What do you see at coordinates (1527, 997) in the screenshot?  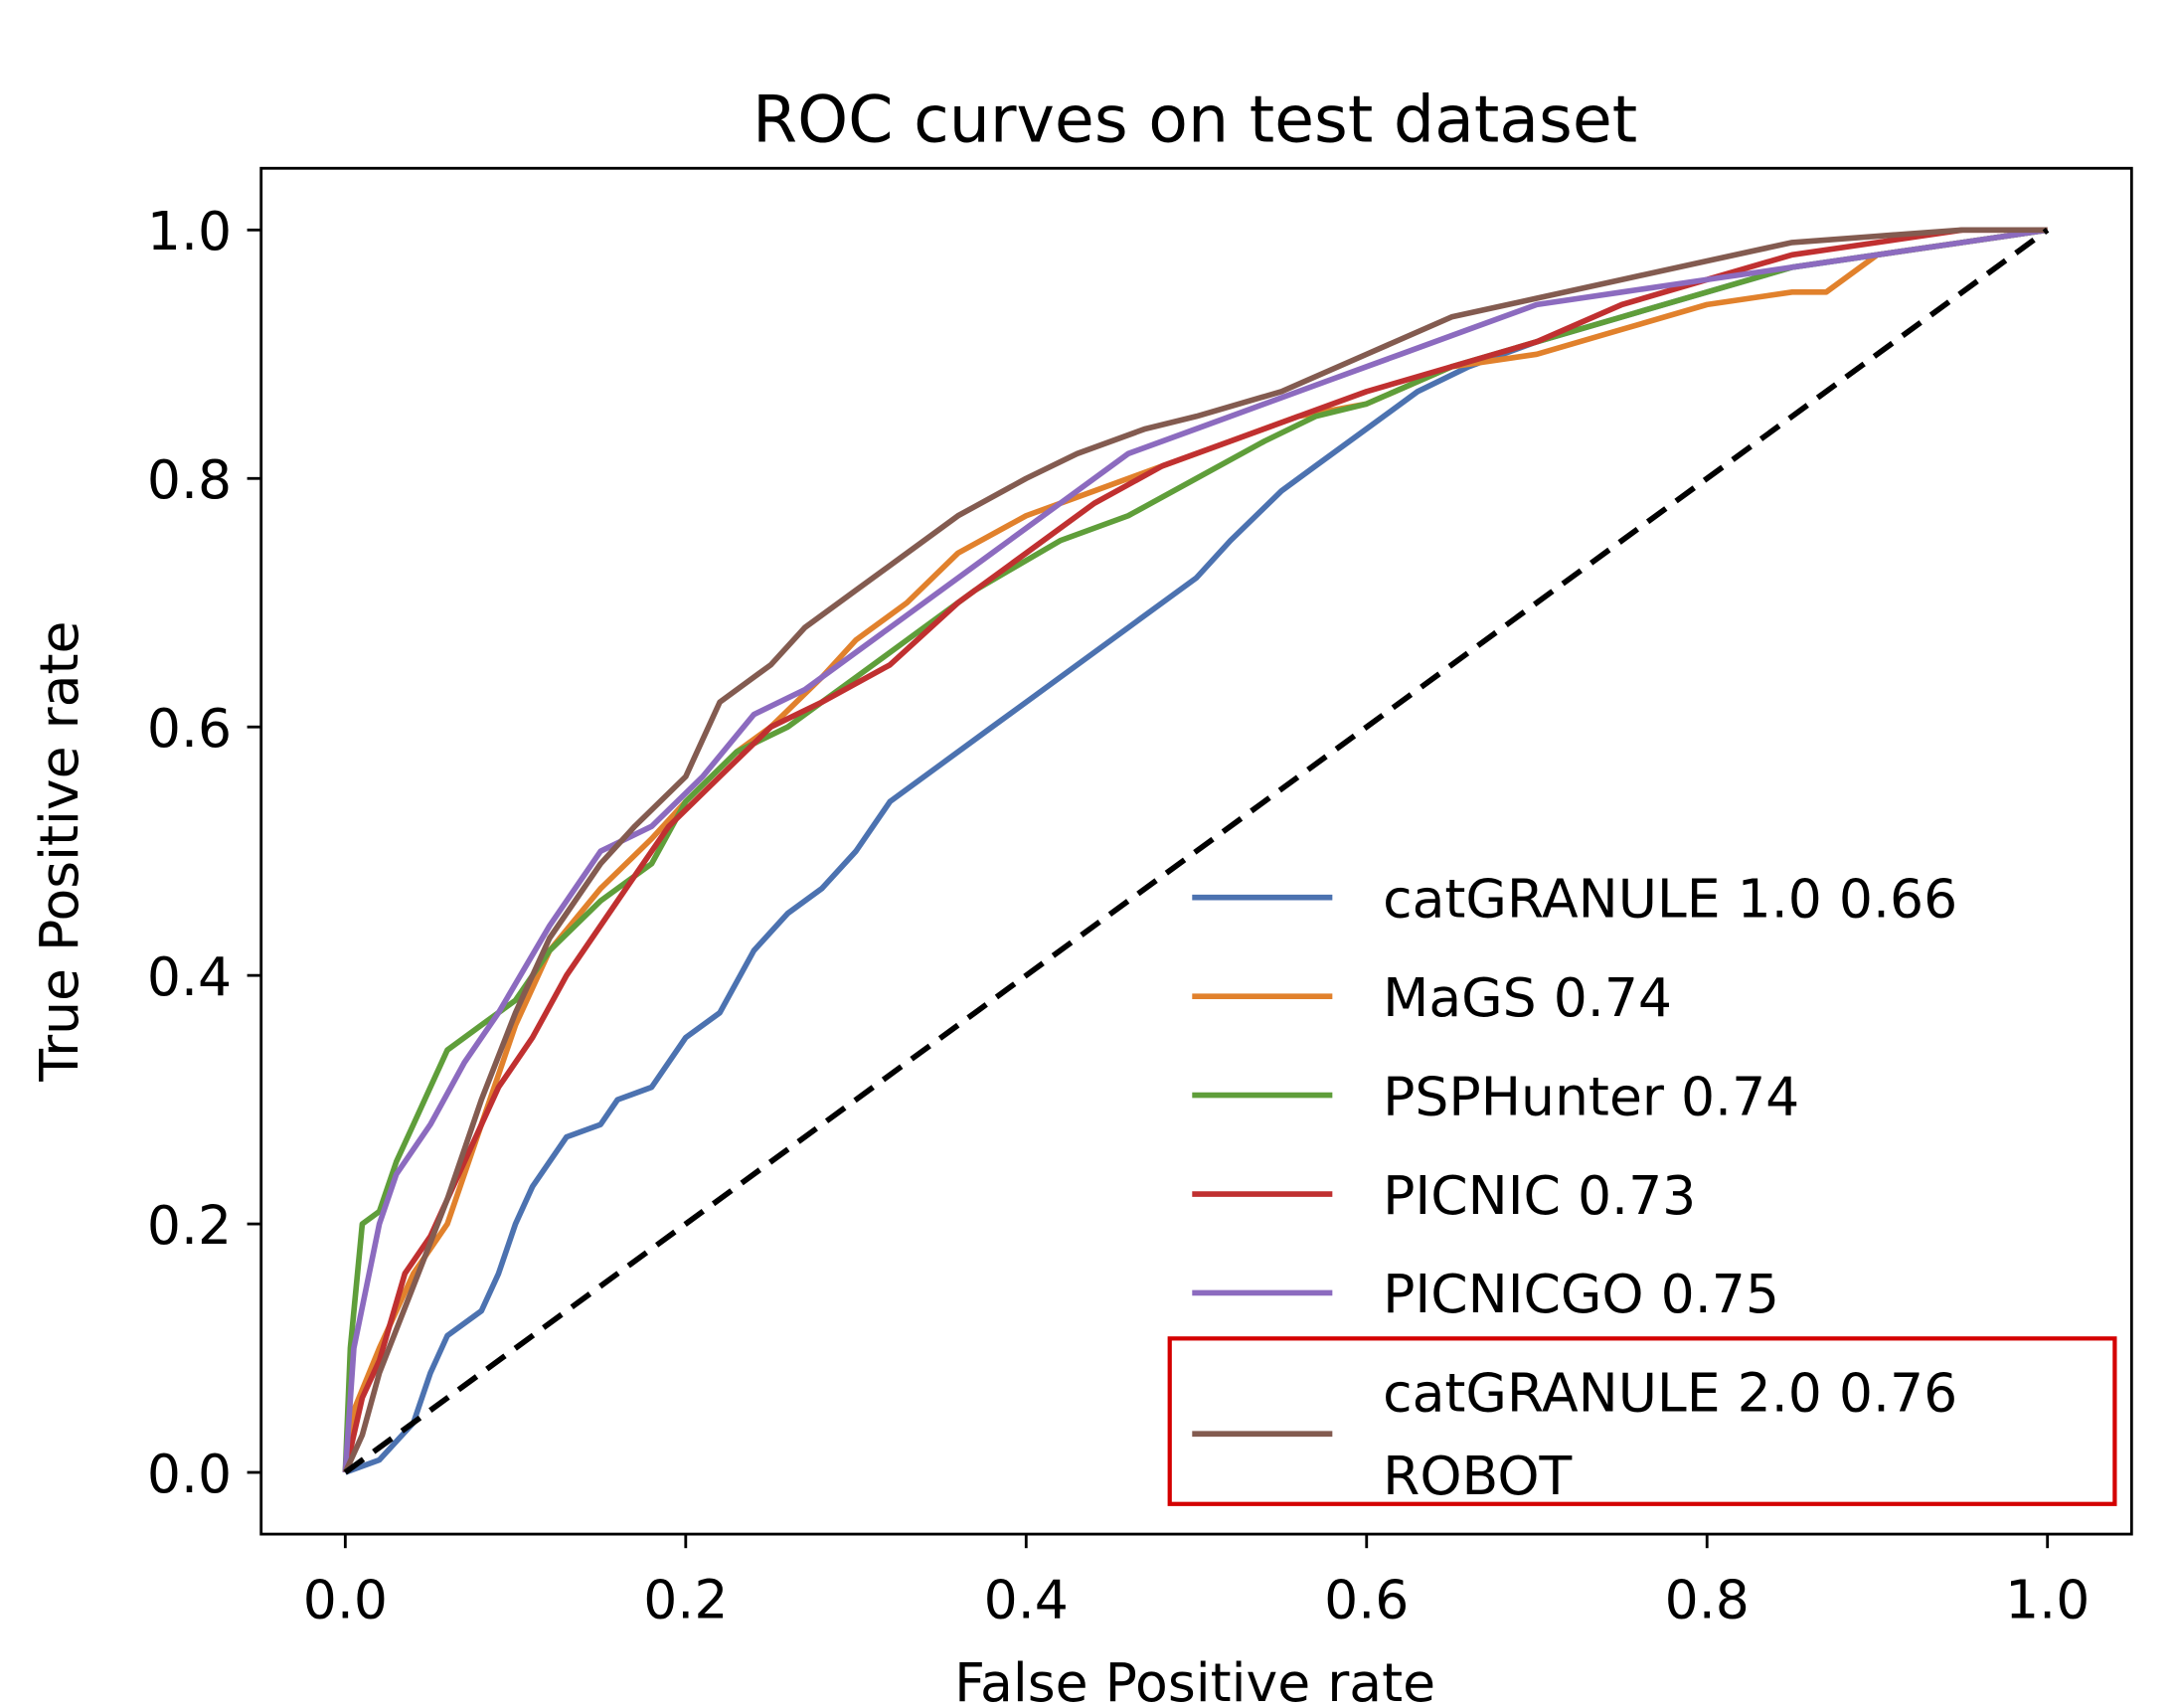 I see `legend-label-1: MaGS 0.74` at bounding box center [1527, 997].